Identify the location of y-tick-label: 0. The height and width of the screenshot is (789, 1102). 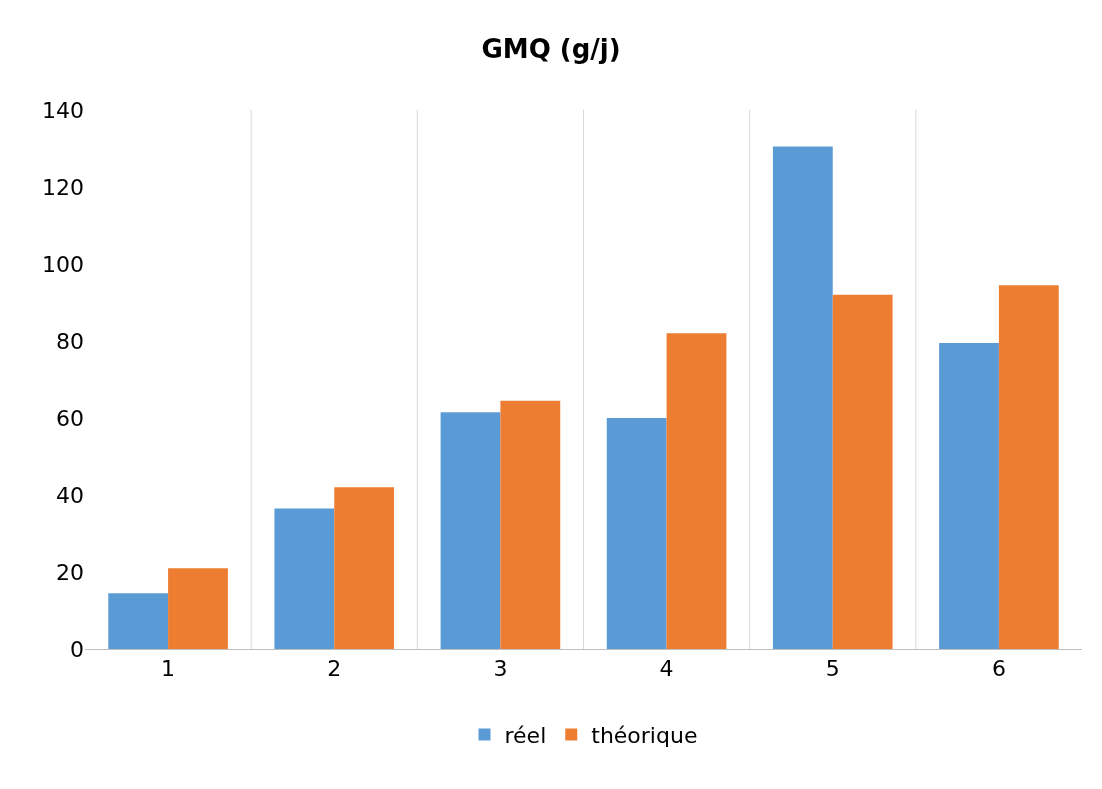
(77, 649).